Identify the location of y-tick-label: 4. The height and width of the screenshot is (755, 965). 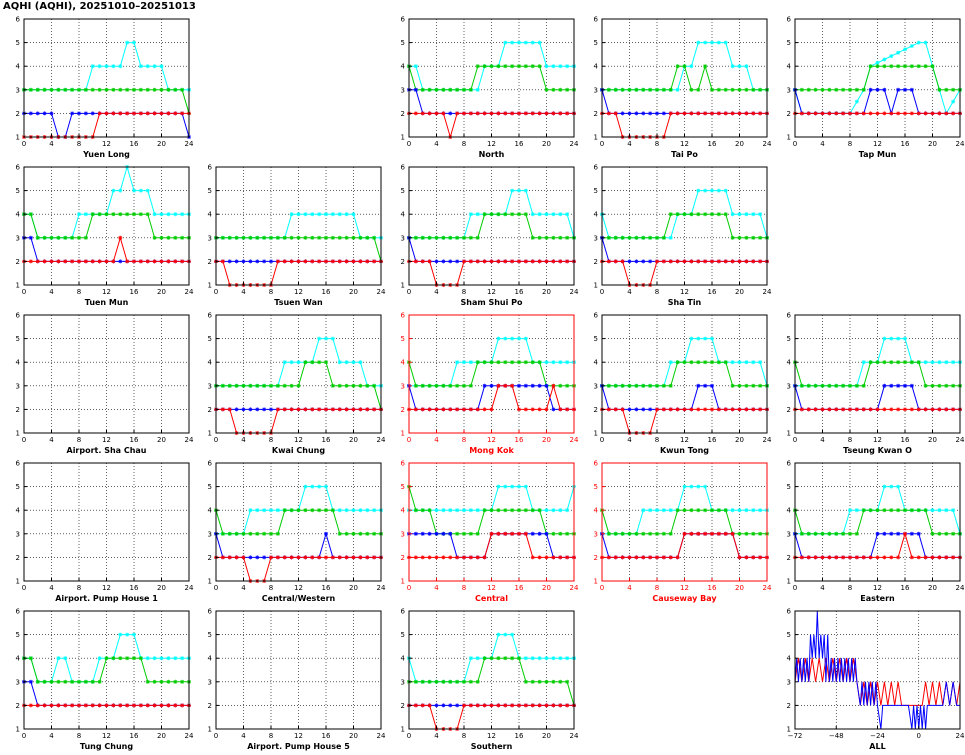
(596, 511).